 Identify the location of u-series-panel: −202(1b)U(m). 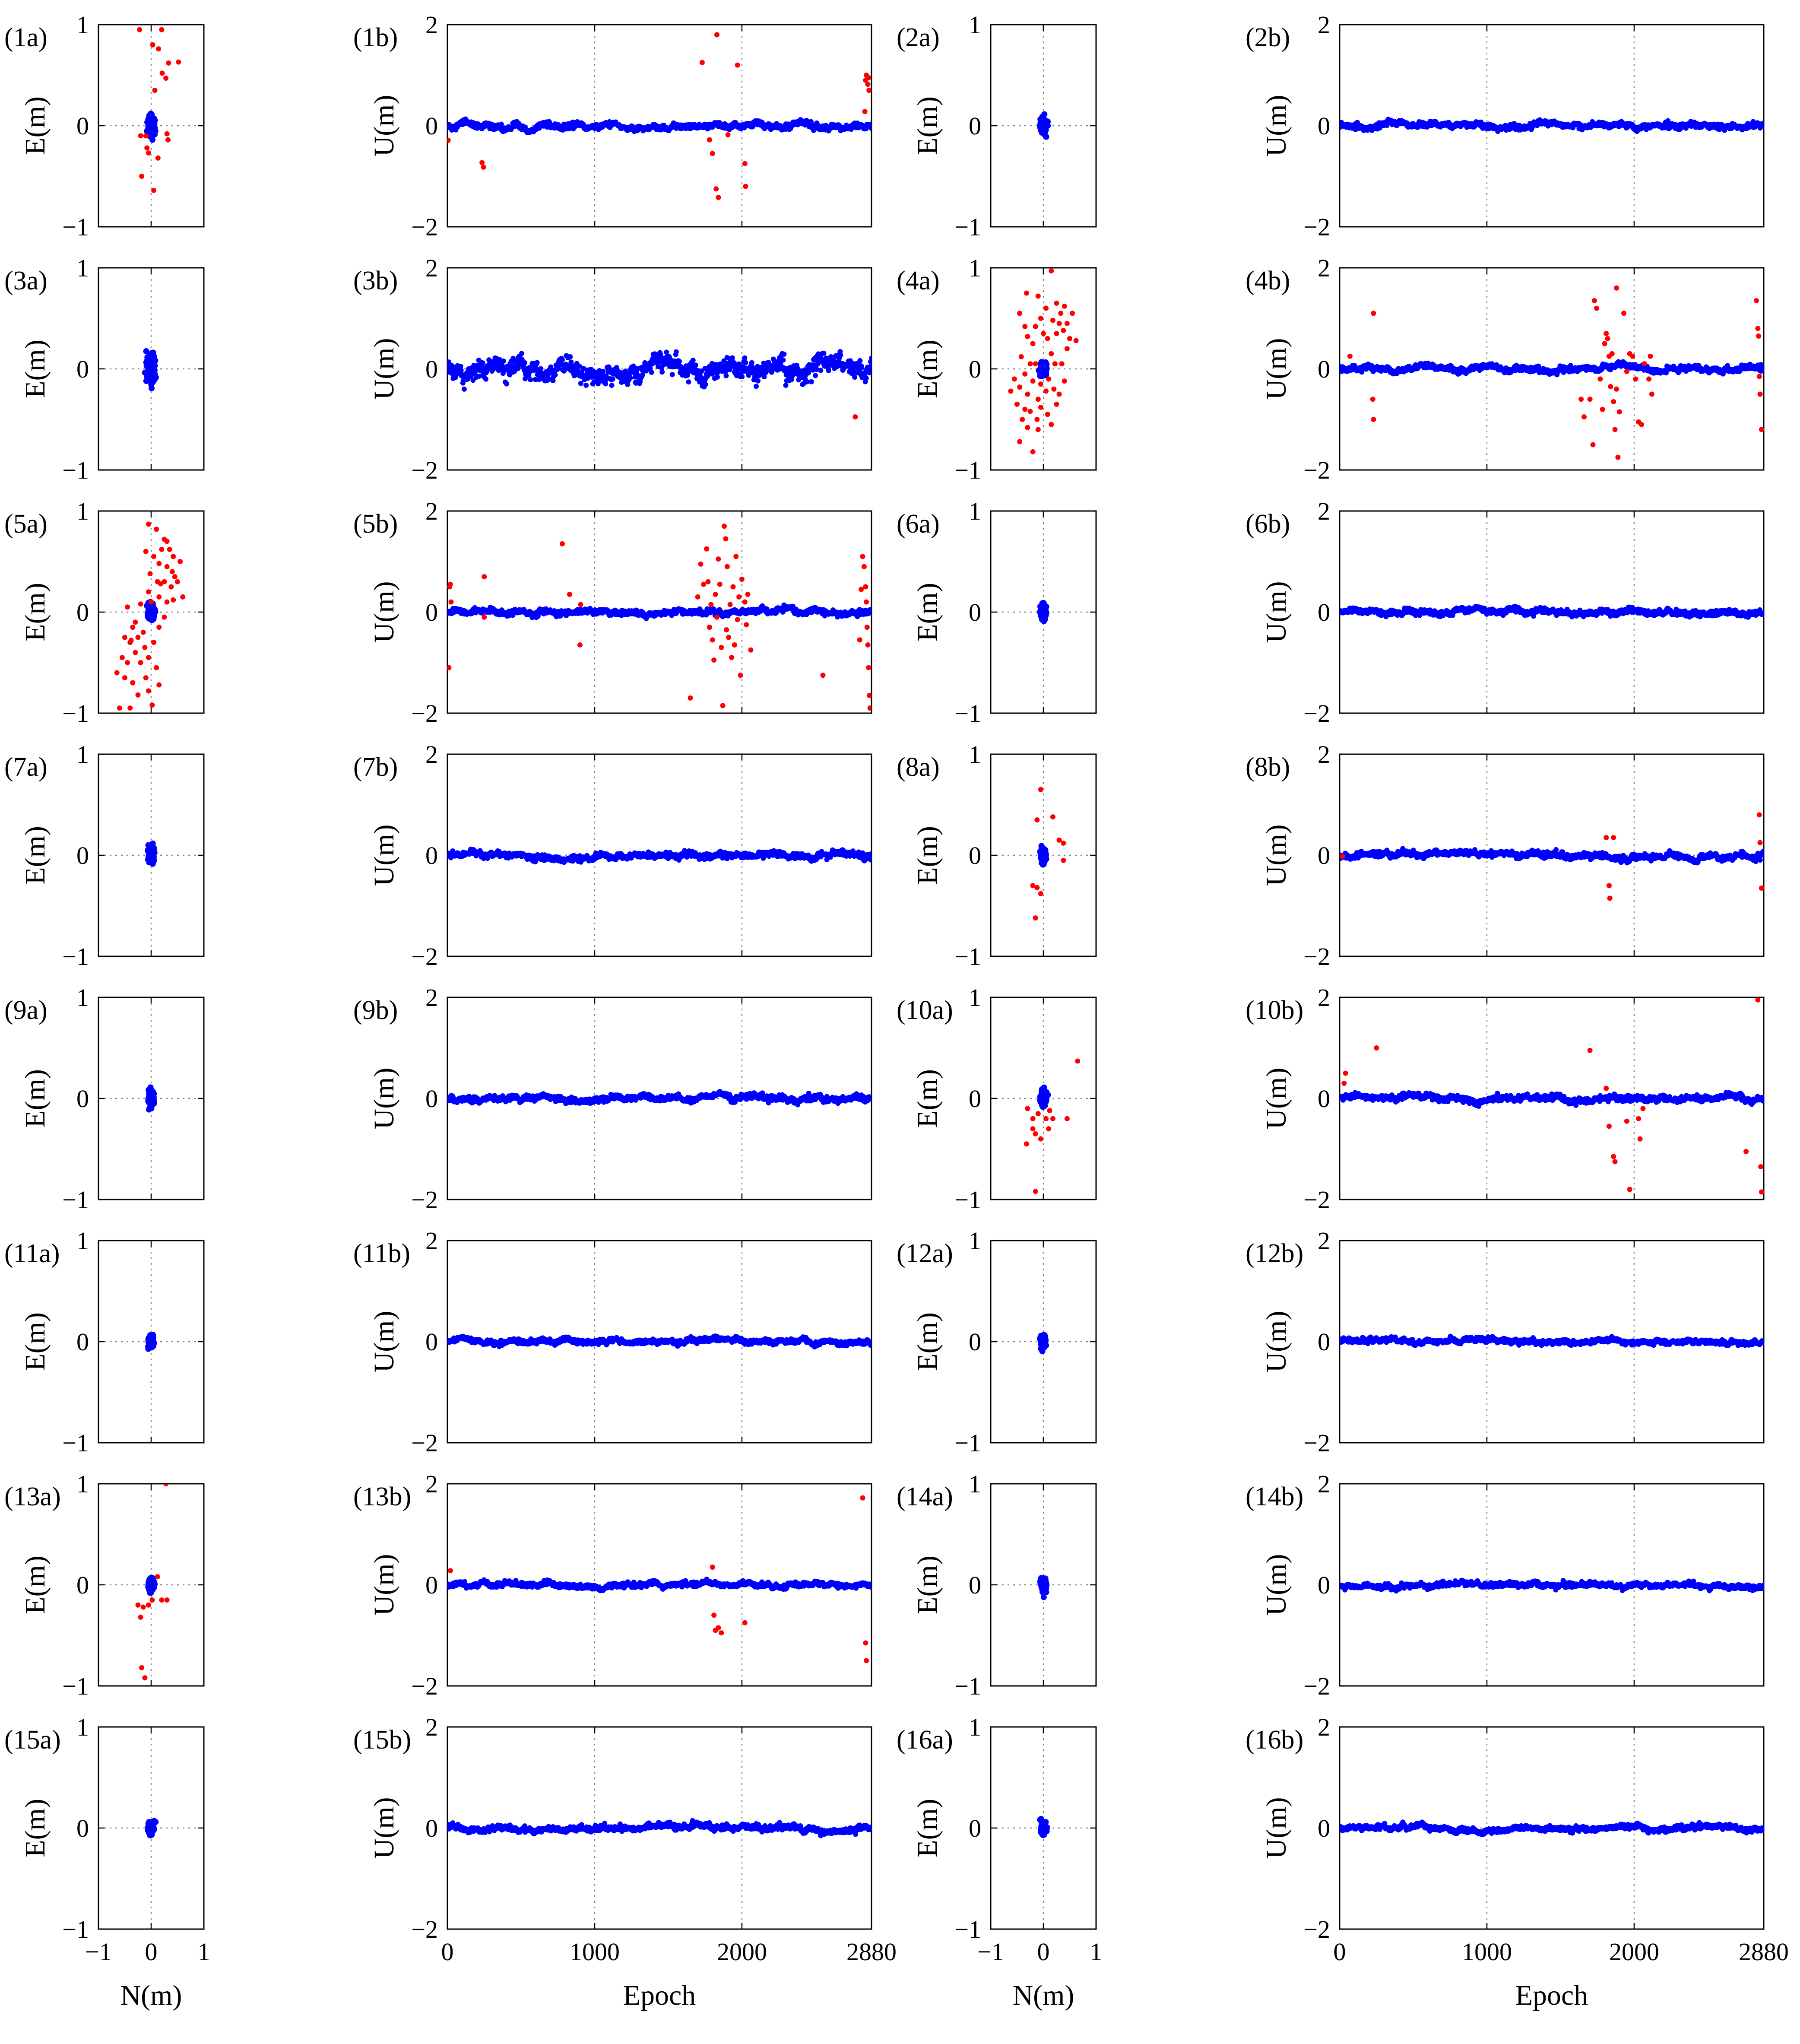
(612, 126).